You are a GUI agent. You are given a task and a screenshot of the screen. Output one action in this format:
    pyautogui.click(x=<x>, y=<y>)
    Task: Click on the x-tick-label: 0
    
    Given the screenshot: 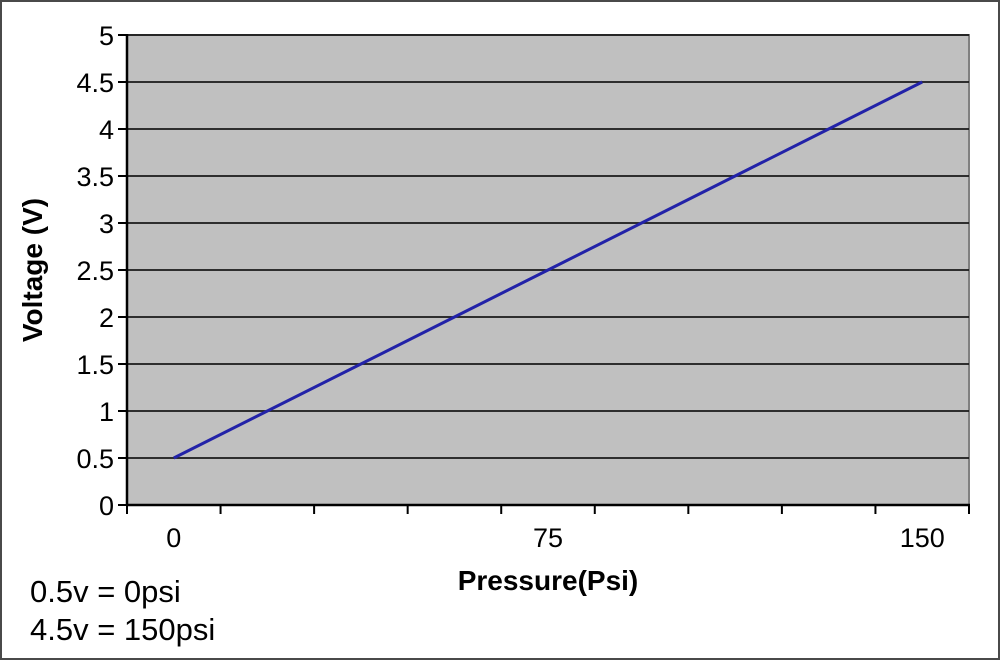 What is the action you would take?
    pyautogui.click(x=173, y=538)
    